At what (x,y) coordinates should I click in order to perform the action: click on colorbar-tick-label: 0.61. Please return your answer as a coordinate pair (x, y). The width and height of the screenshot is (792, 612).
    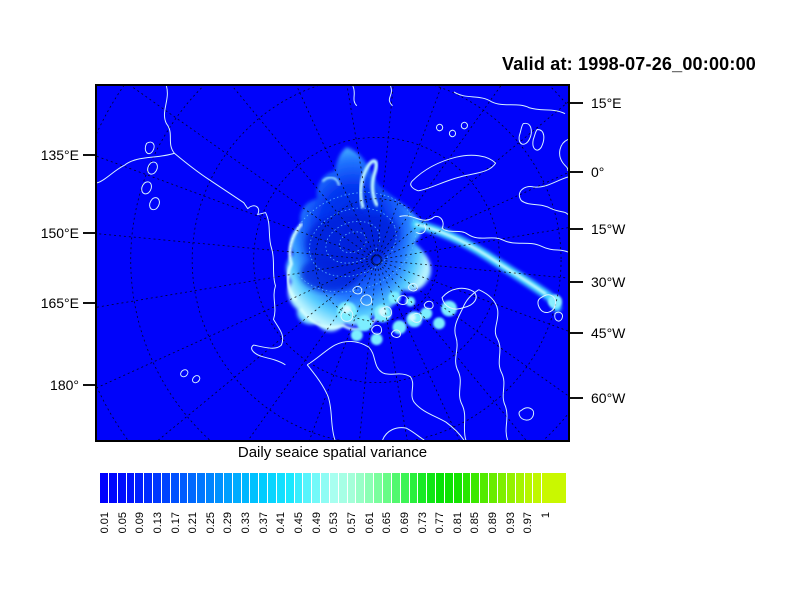
    Looking at the image, I should click on (369, 523).